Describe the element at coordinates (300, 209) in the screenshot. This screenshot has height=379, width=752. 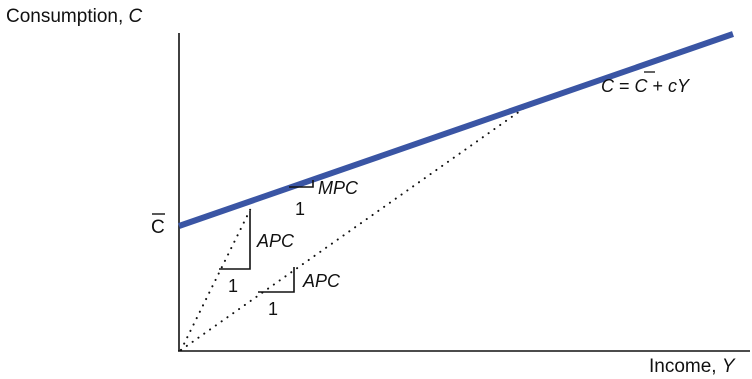
I see `mpc-run-label: 1` at that location.